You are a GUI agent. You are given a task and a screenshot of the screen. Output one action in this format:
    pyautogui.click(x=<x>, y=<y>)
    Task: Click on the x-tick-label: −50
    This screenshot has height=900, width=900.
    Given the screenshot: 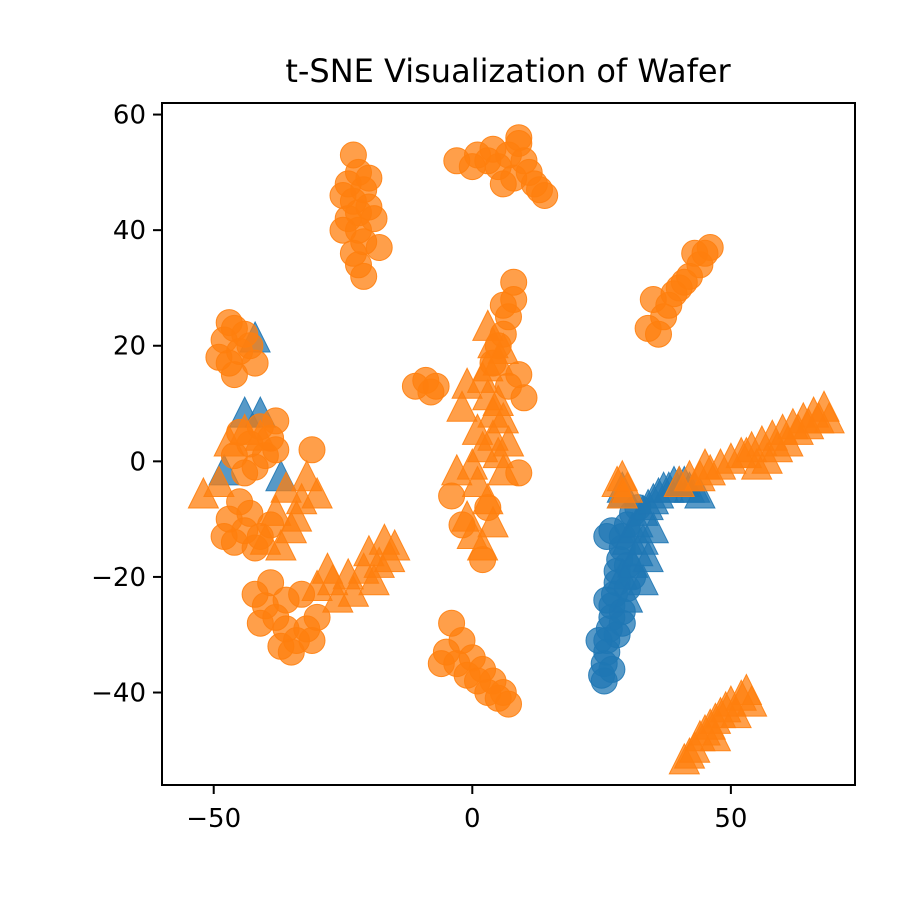 What is the action you would take?
    pyautogui.click(x=213, y=819)
    